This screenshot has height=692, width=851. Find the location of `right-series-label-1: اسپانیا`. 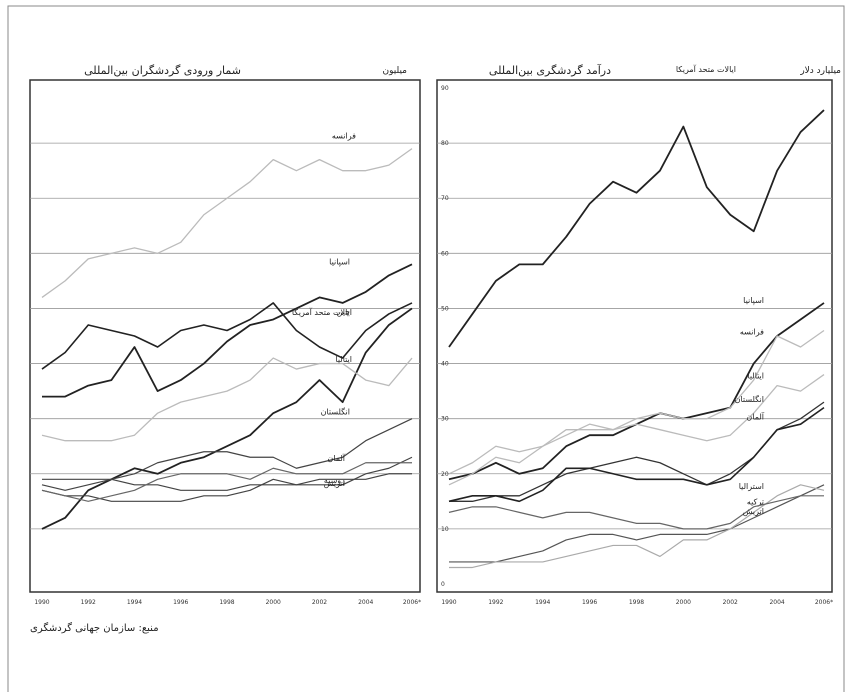

right-series-label-1: اسپانیا is located at coordinates (753, 300).